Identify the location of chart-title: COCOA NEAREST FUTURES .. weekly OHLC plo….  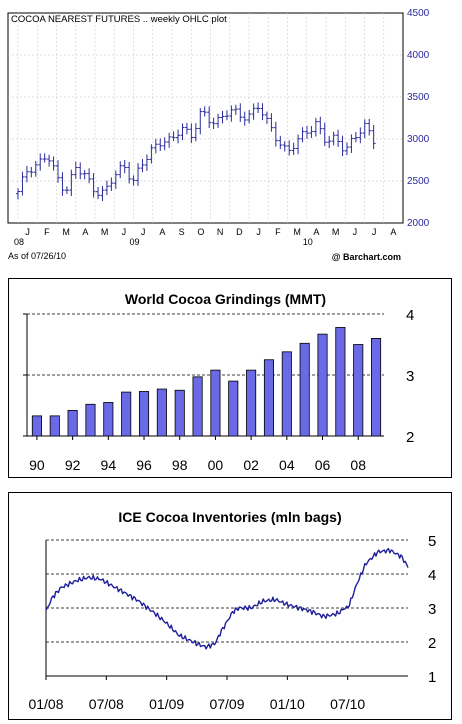
(119, 19).